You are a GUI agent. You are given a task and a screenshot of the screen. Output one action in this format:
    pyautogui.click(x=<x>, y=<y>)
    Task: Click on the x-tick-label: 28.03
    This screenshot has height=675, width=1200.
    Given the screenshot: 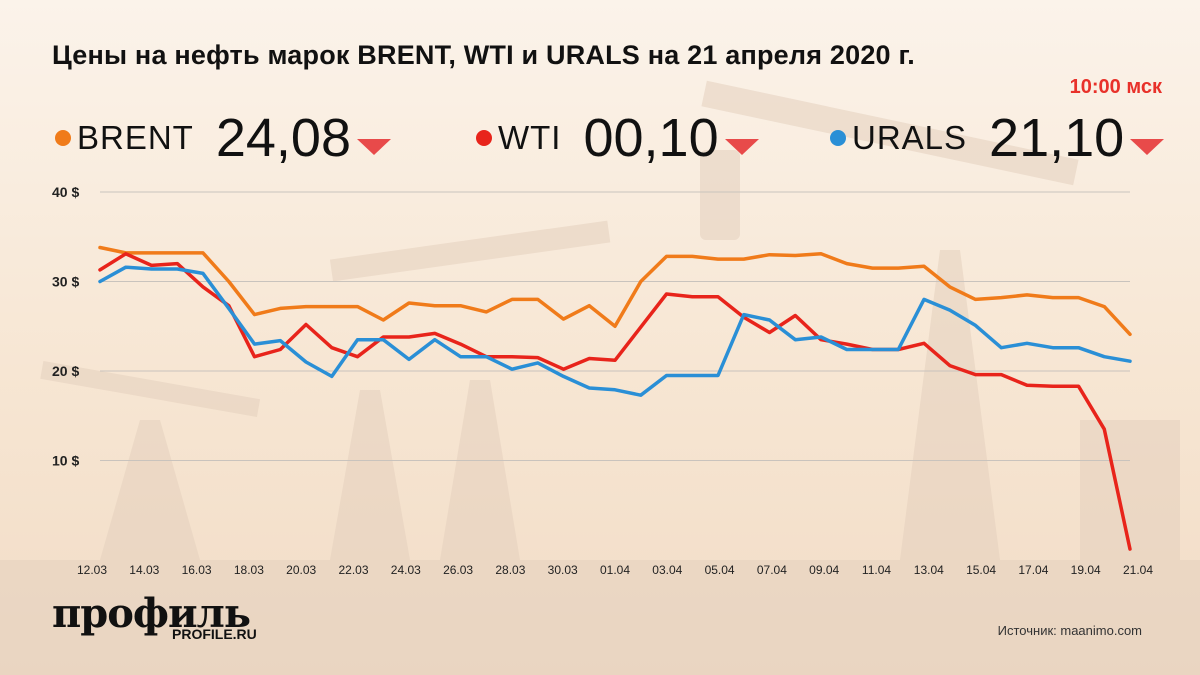 What is the action you would take?
    pyautogui.click(x=510, y=570)
    